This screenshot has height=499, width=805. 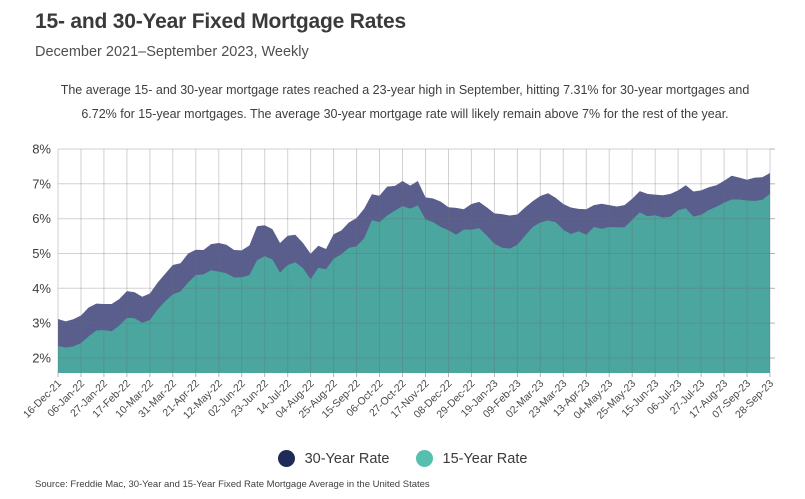 I want to click on svg-text: 7%, so click(x=41, y=183).